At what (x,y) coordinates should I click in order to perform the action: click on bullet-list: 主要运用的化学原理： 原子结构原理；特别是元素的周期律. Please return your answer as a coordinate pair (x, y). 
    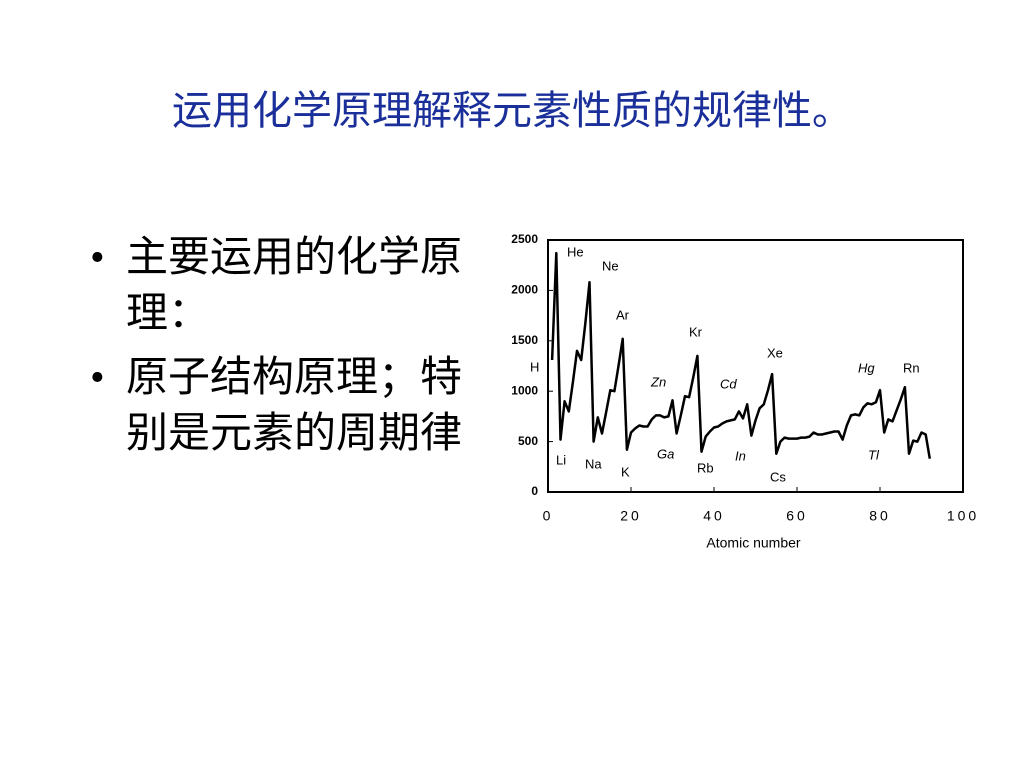
    Looking at the image, I should click on (295, 350).